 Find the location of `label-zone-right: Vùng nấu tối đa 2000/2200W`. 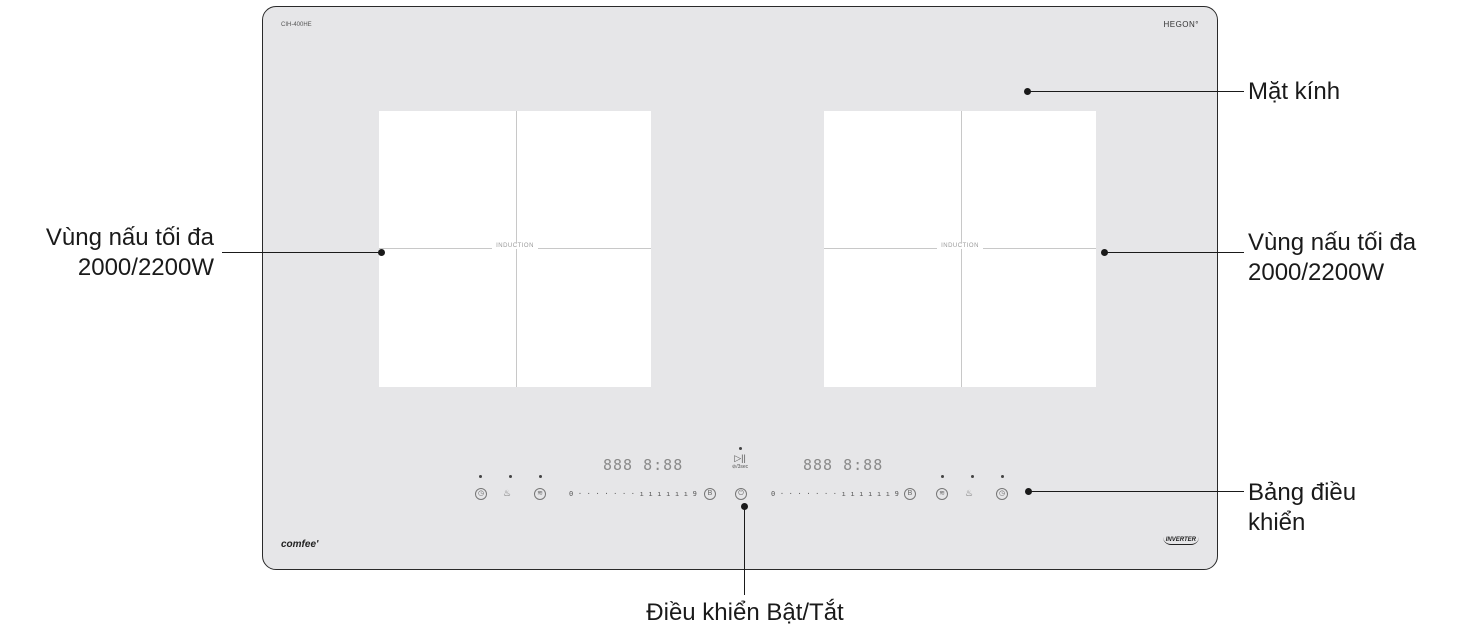

label-zone-right: Vùng nấu tối đa 2000/2200W is located at coordinates (1332, 257).